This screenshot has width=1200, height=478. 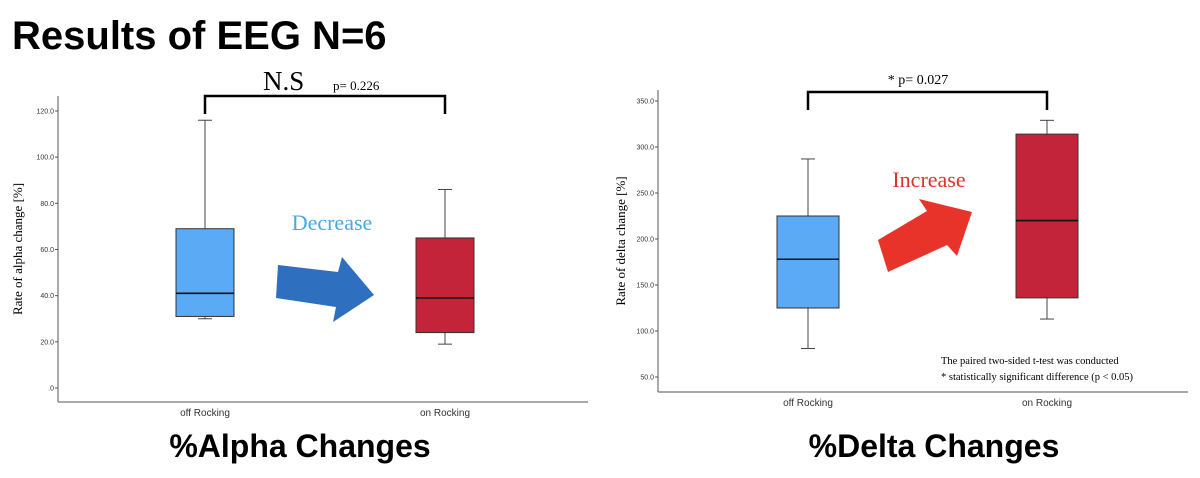 What do you see at coordinates (332, 222) in the screenshot?
I see `trend-label: Decrease` at bounding box center [332, 222].